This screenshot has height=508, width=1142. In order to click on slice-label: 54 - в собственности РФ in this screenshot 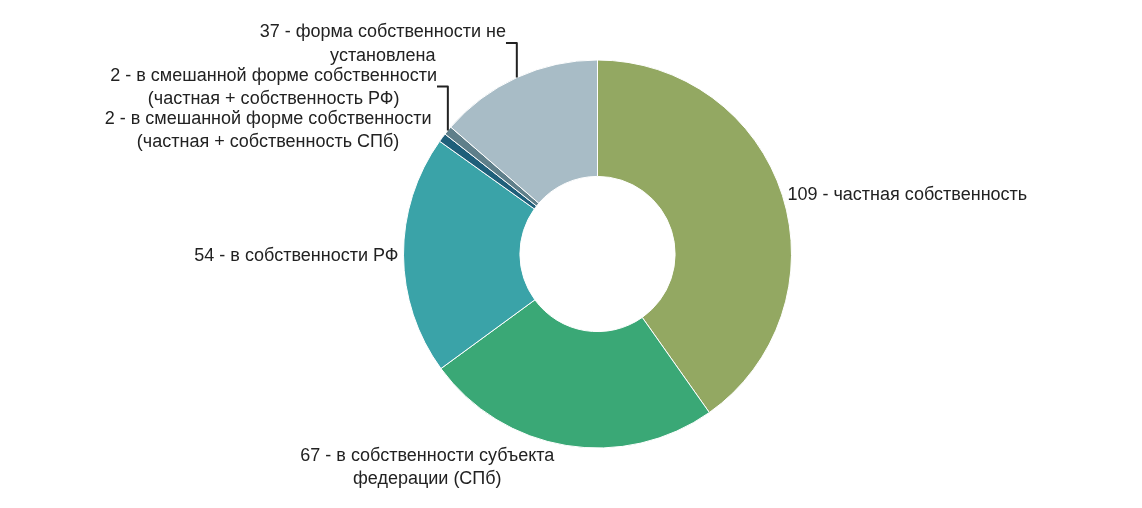, I will do `click(296, 255)`.